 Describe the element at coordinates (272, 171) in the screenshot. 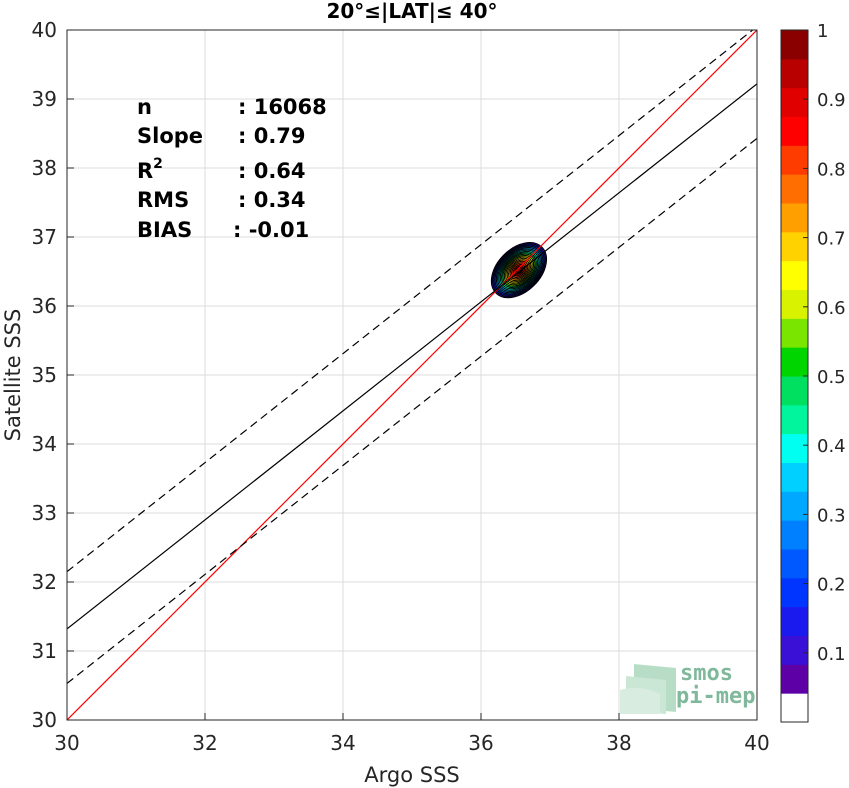

I see `stat-r2-value: : 0.64` at that location.